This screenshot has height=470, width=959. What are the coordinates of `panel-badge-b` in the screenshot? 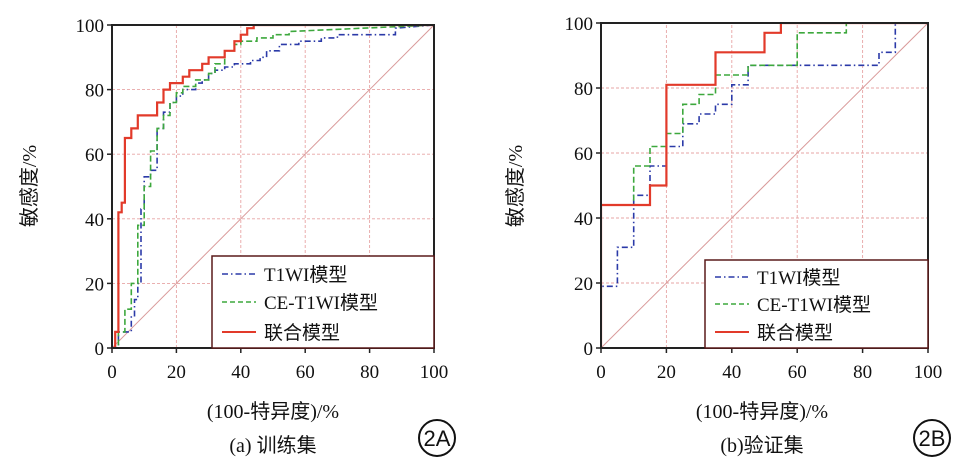 It's located at (932, 438).